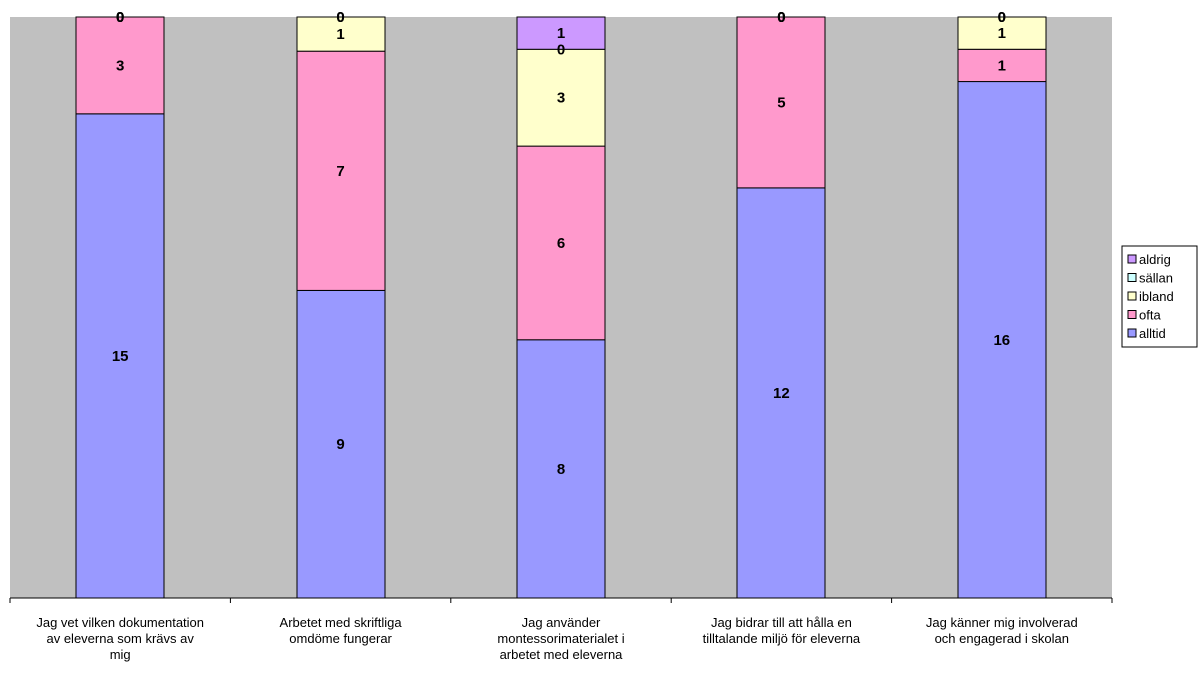 This screenshot has width=1202, height=673. Describe the element at coordinates (1150, 315) in the screenshot. I see `legend-label-ofta: ofta` at that location.